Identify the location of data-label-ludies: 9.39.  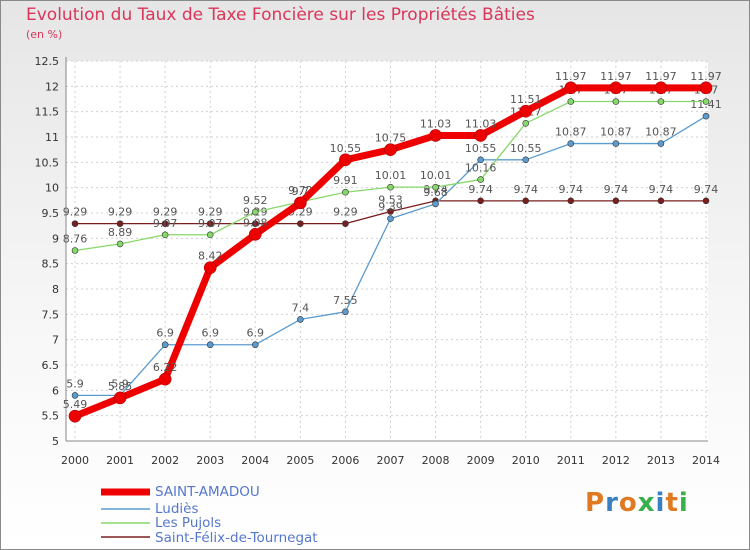
(390, 207).